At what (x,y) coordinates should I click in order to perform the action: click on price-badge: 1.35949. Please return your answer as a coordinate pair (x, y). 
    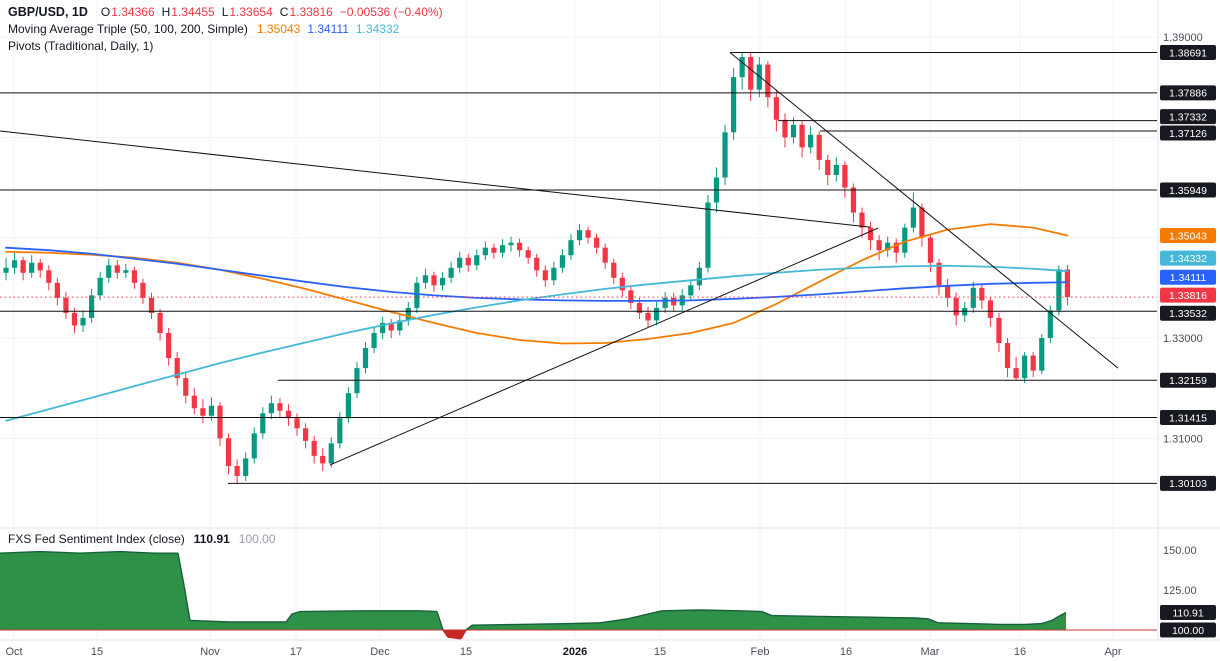
    Looking at the image, I should click on (1188, 190).